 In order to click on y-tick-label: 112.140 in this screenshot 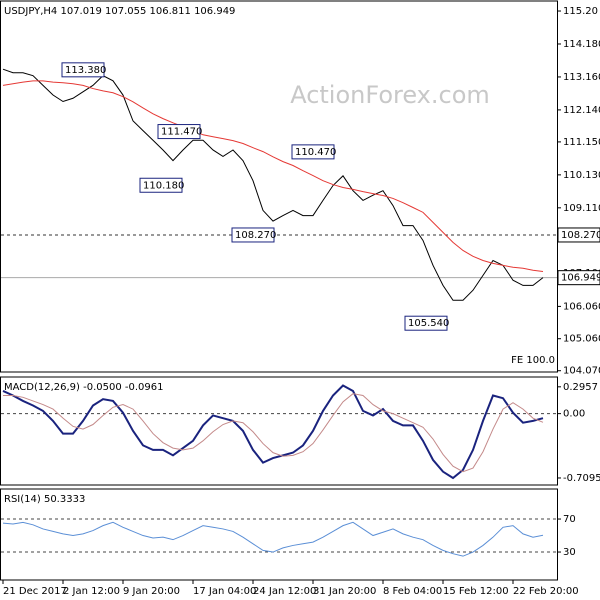, I will do `click(581, 110)`.